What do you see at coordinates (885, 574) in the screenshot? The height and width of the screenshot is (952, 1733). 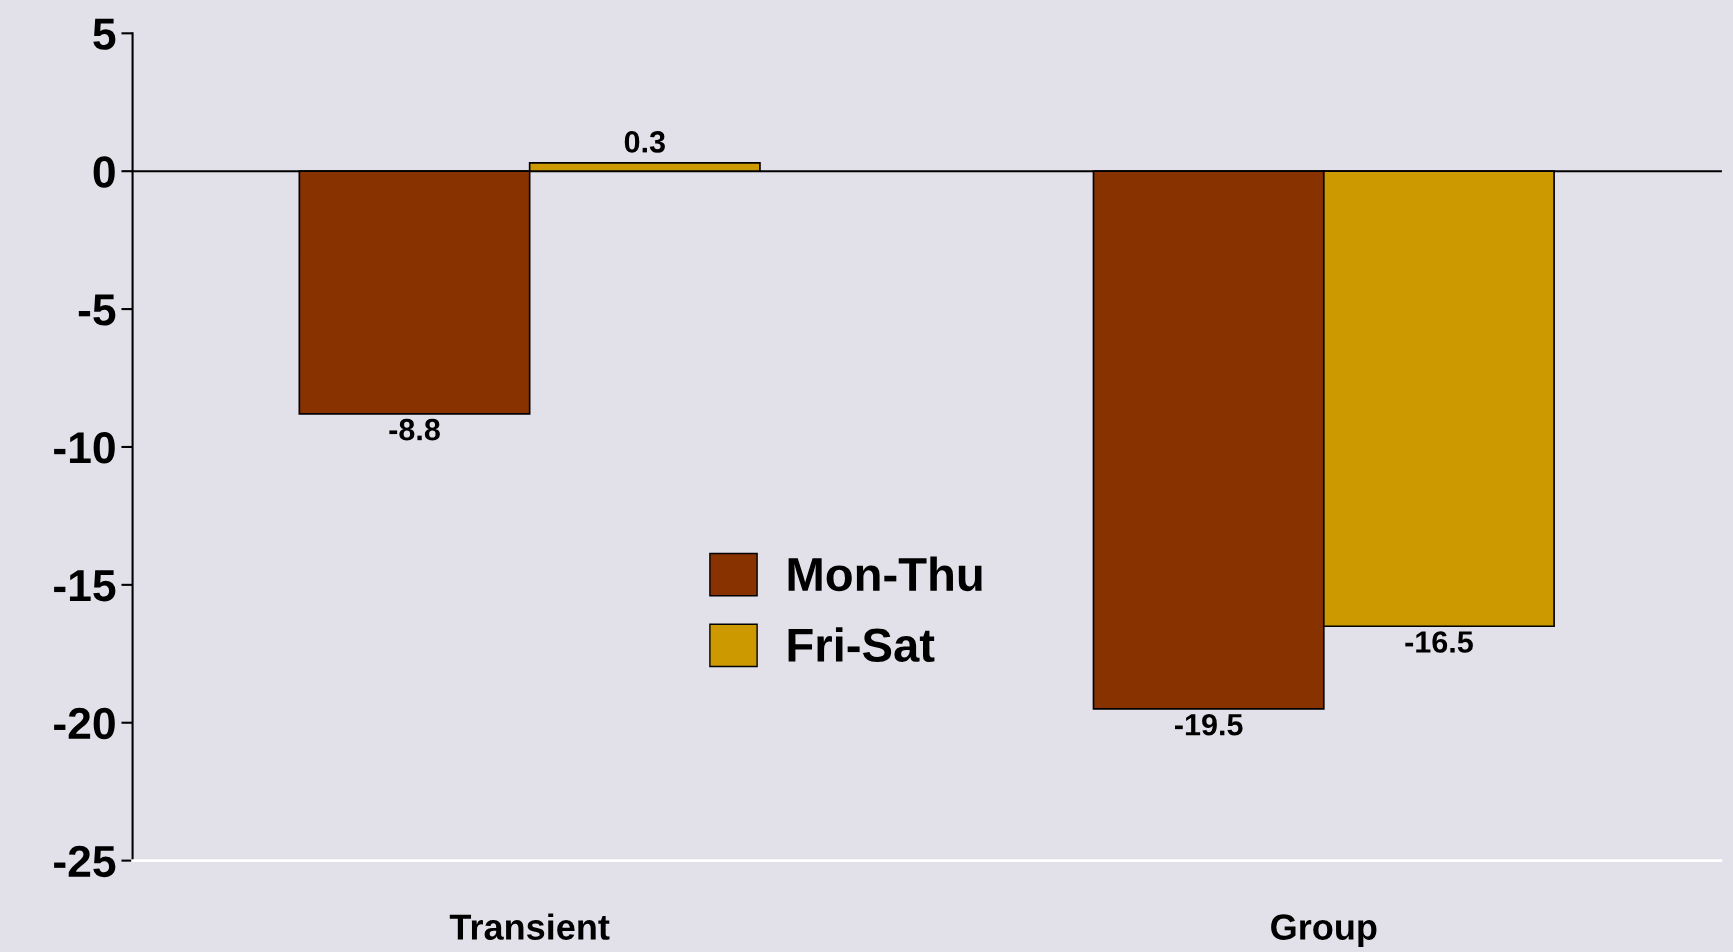 I see `legend-label: Mon-Thu` at bounding box center [885, 574].